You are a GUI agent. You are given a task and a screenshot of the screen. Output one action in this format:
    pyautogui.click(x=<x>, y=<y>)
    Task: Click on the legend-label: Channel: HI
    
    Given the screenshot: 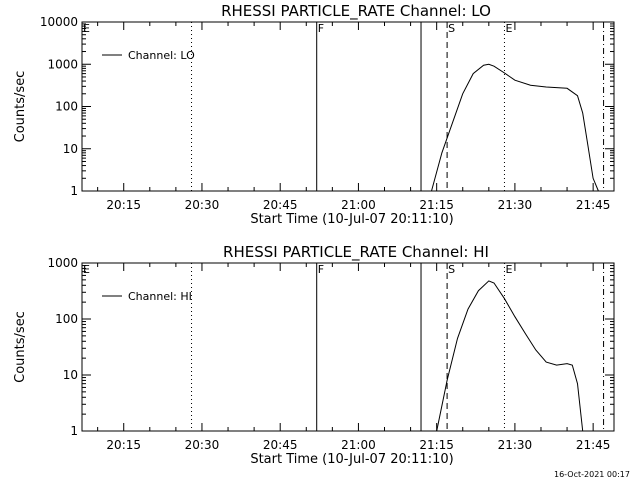 What is the action you would take?
    pyautogui.click(x=160, y=296)
    